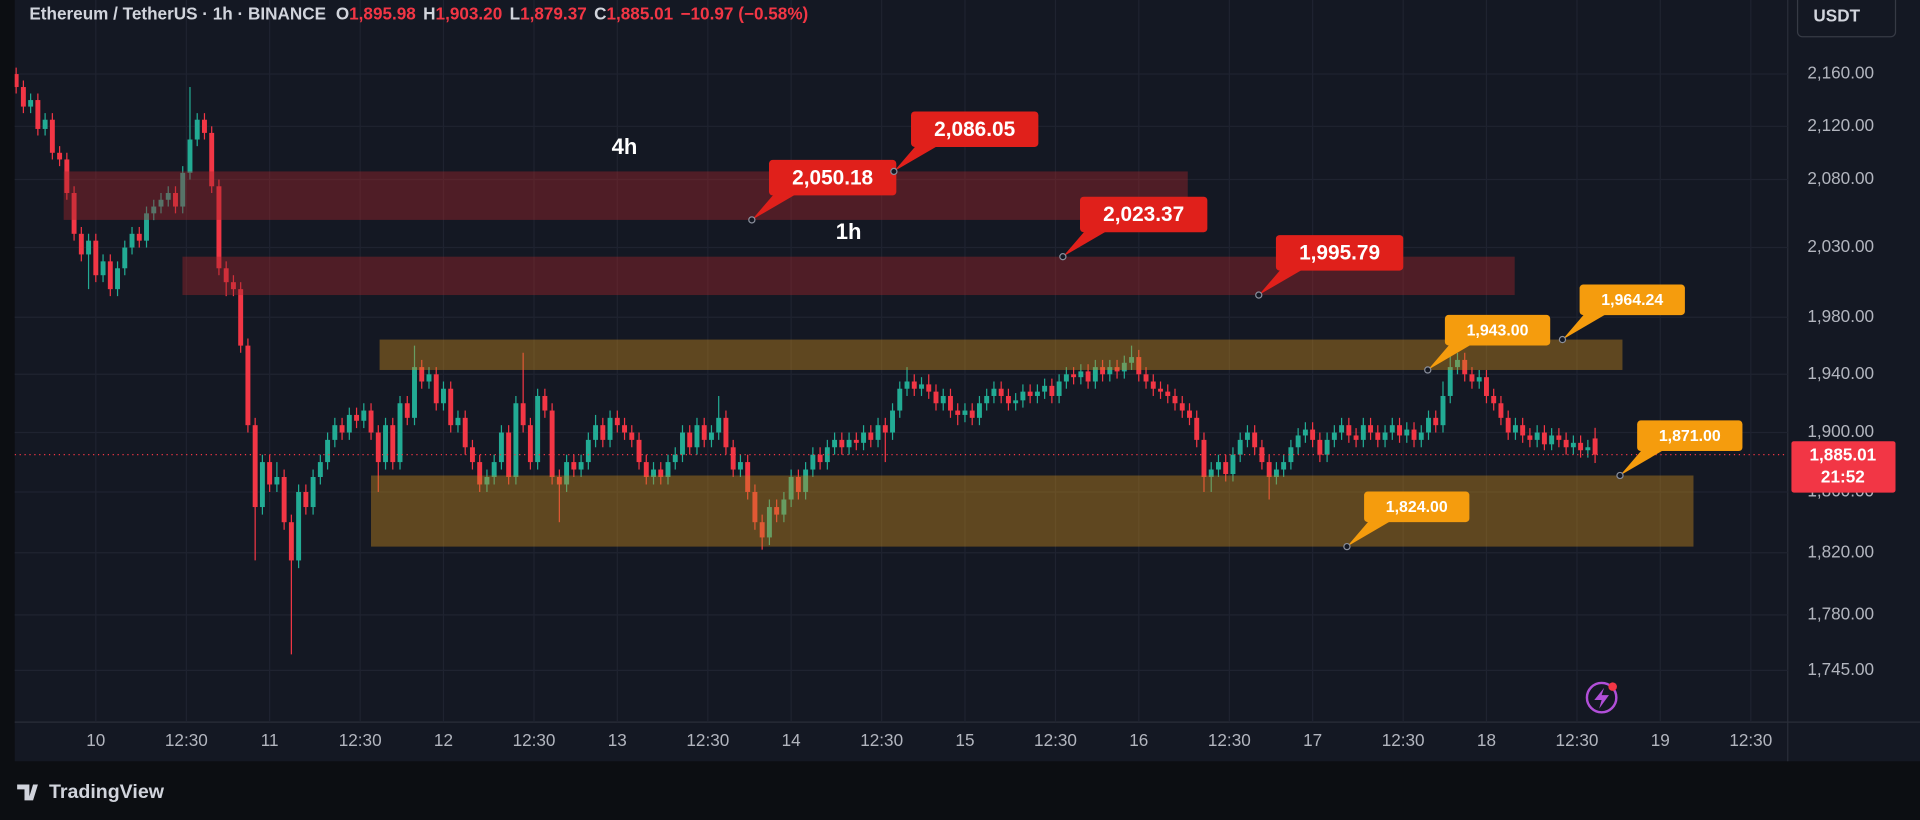 This screenshot has height=820, width=1920. What do you see at coordinates (1840, 73) in the screenshot?
I see `y-tick-label: 2,160.00` at bounding box center [1840, 73].